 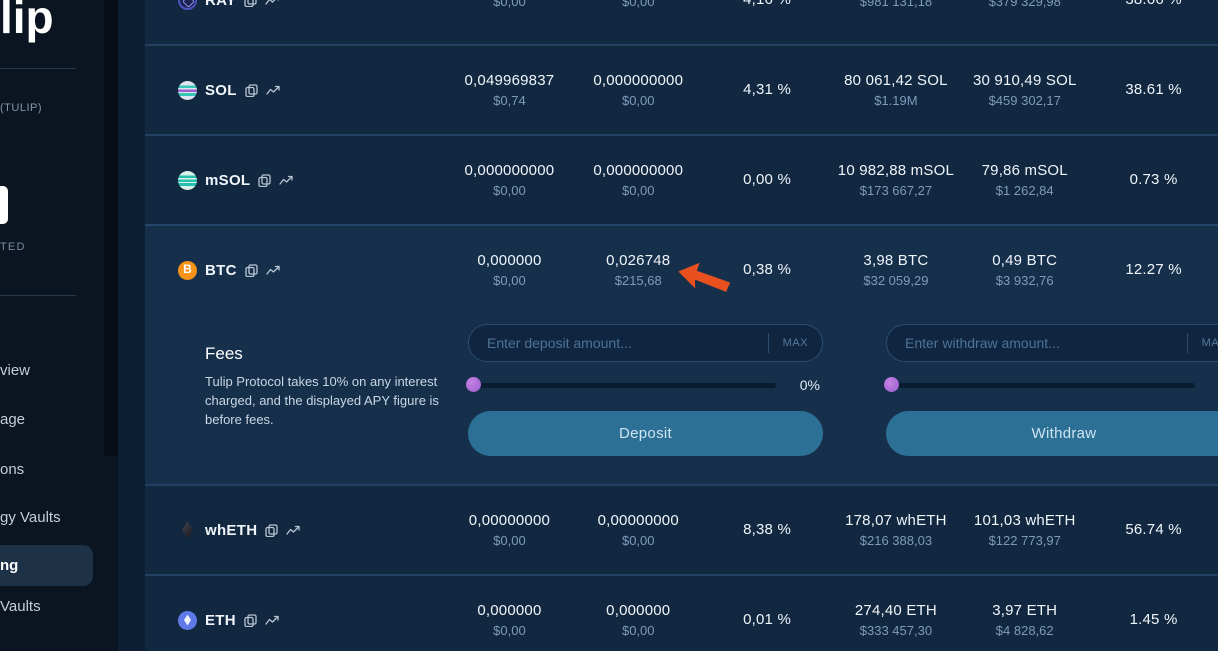 I want to click on sidebar-item-leverage: age, so click(x=13, y=419).